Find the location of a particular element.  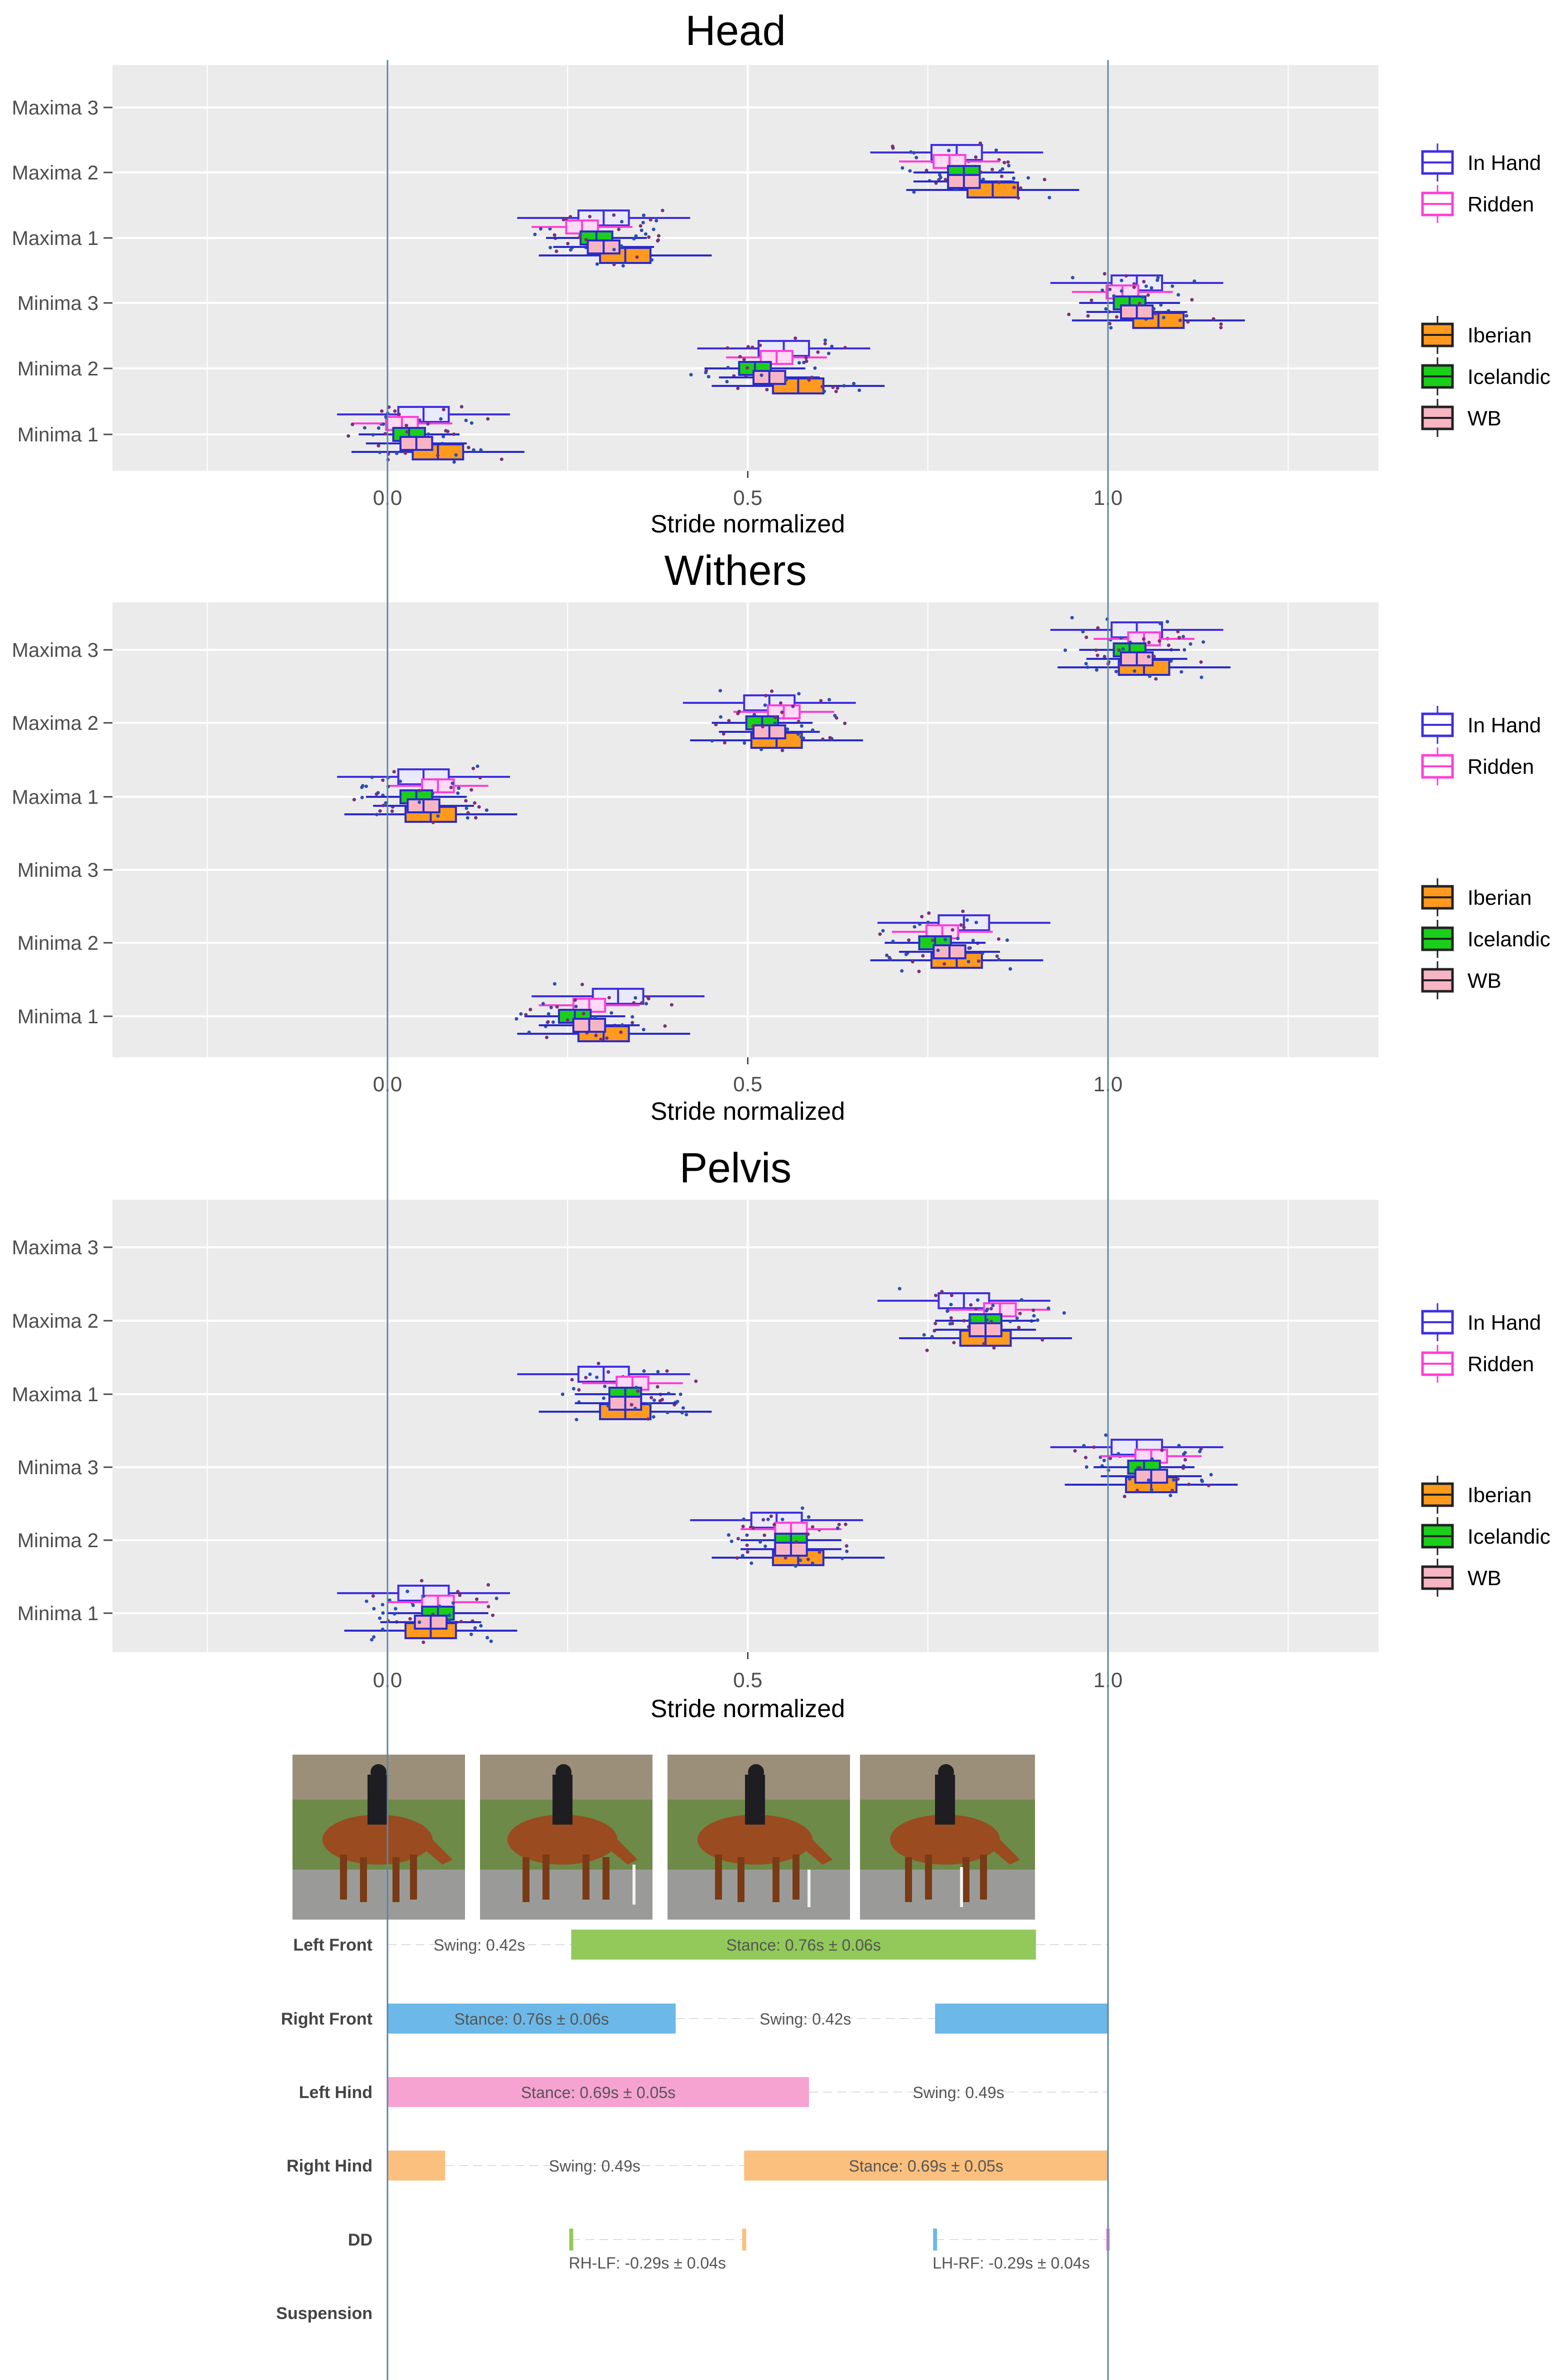

y-tick-label: Maxima 3 is located at coordinates (55, 1248).